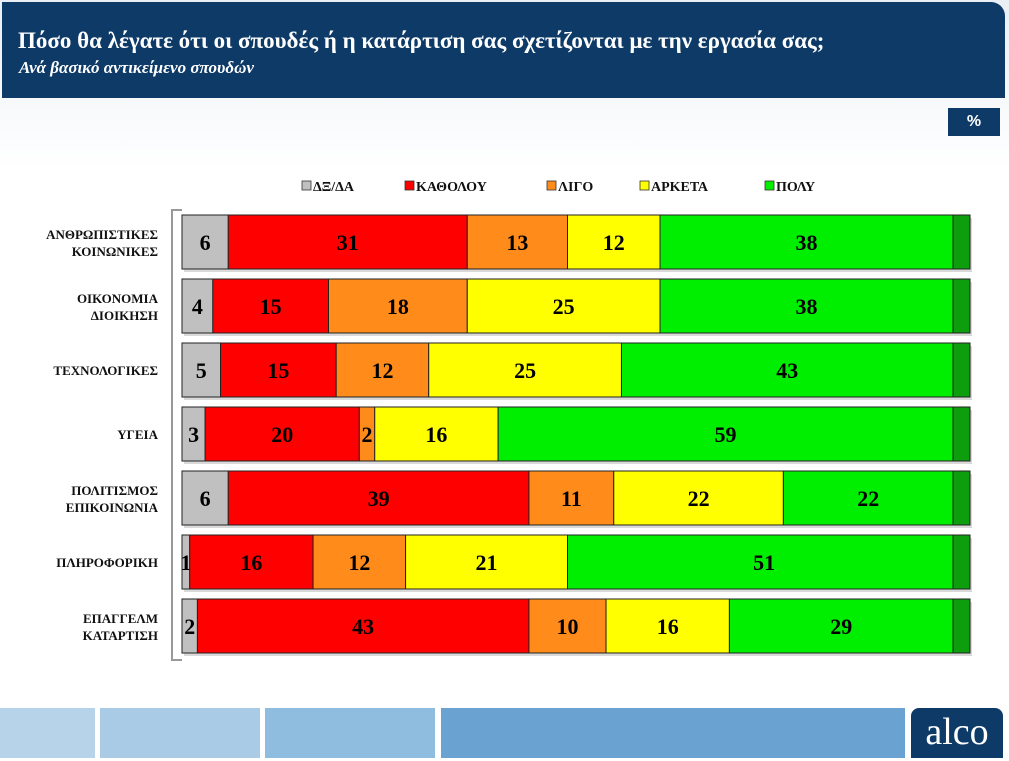 The image size is (1009, 761). What do you see at coordinates (107, 562) in the screenshot?
I see `category-label: ΠΛΗΡΟΦΟΡΙΚΗ` at bounding box center [107, 562].